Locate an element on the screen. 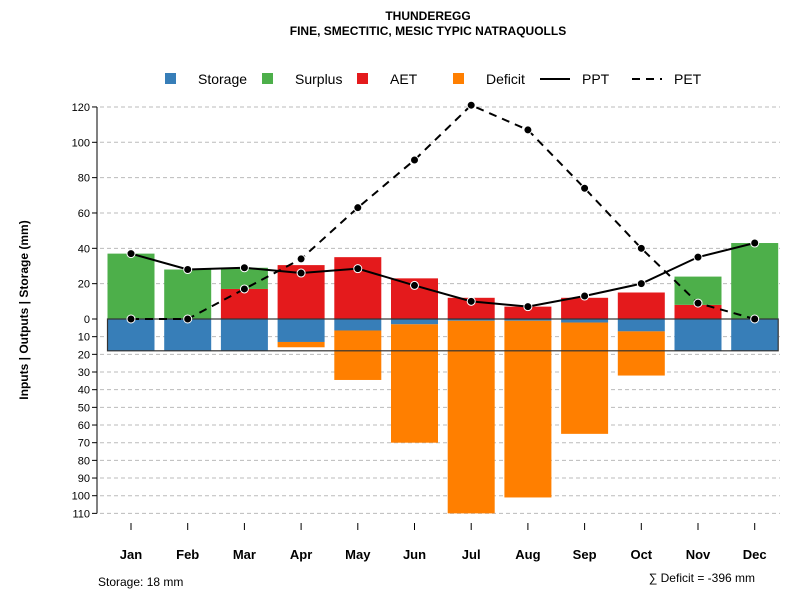 The width and height of the screenshot is (800, 600). x-tick-label: Jul is located at coordinates (471, 554).